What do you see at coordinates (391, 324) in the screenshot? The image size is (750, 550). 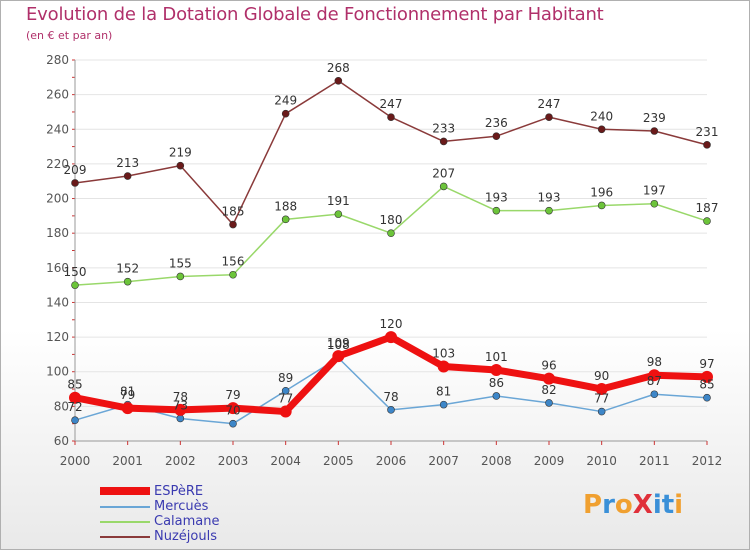 I see `data-label: 120` at bounding box center [391, 324].